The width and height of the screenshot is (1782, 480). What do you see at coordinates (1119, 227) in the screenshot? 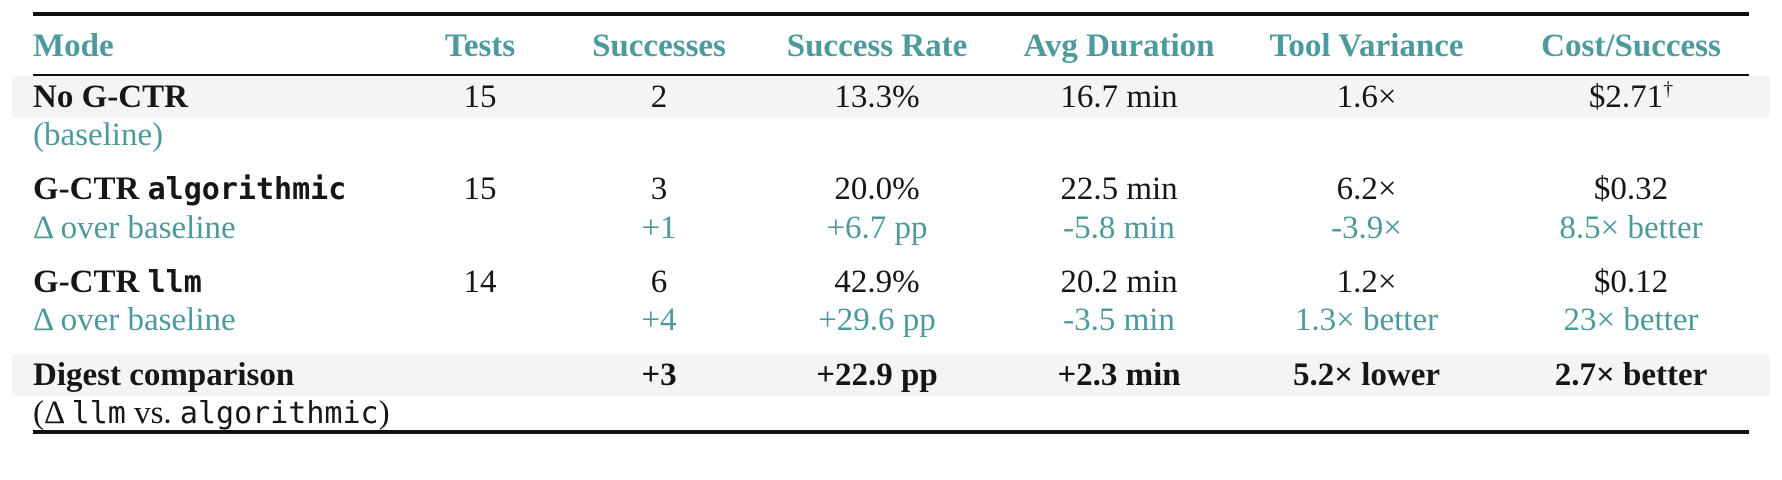
I see `cell-delta-avg-duration: -5.8 min` at bounding box center [1119, 227].